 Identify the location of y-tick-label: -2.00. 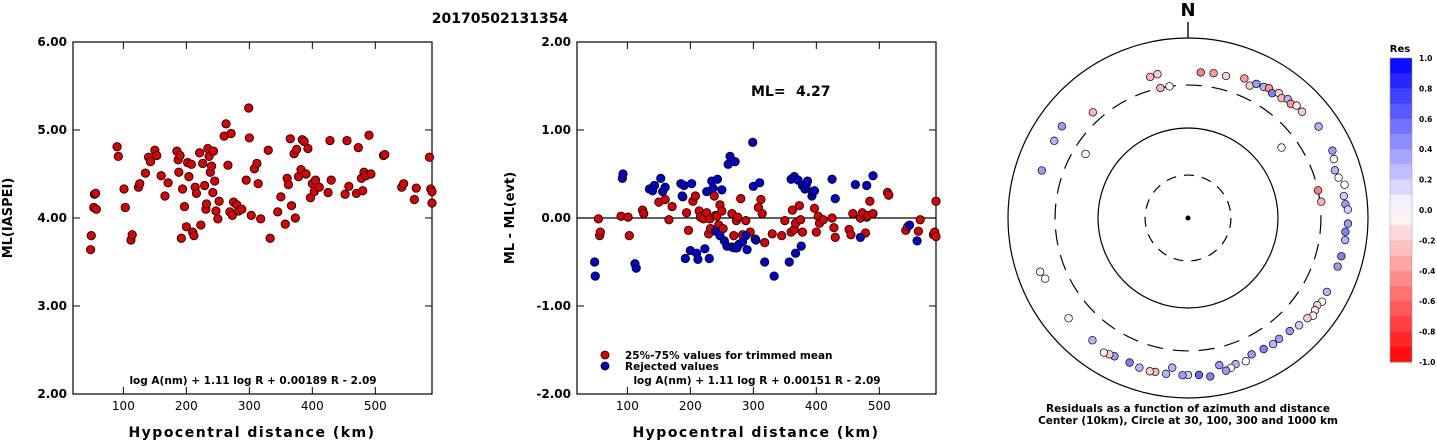
(553, 394).